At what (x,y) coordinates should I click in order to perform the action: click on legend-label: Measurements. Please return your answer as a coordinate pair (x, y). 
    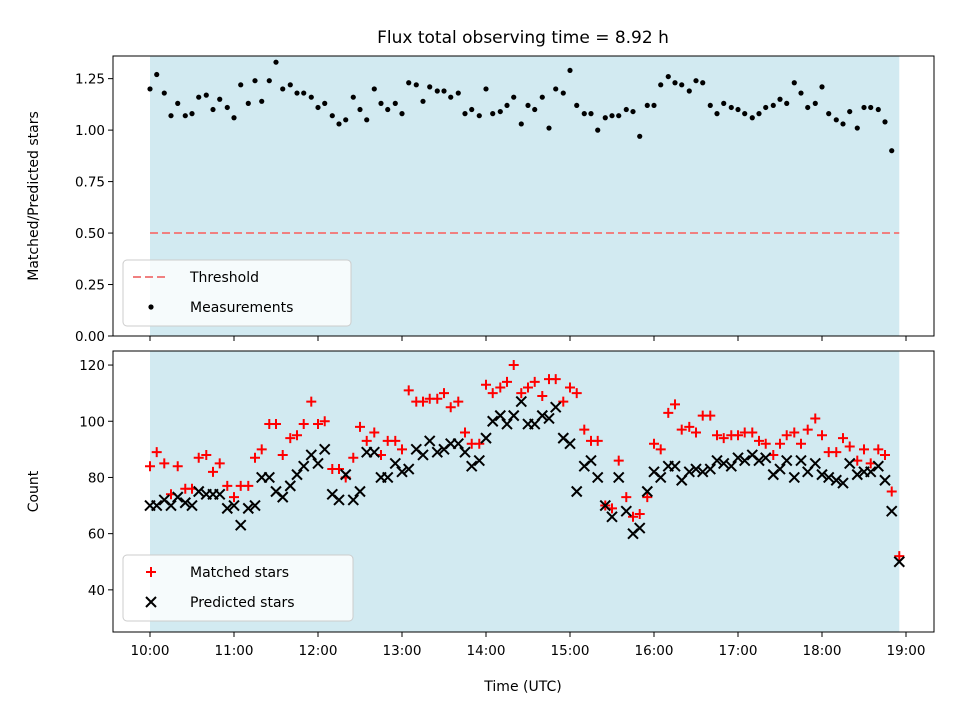
    Looking at the image, I should click on (241, 308).